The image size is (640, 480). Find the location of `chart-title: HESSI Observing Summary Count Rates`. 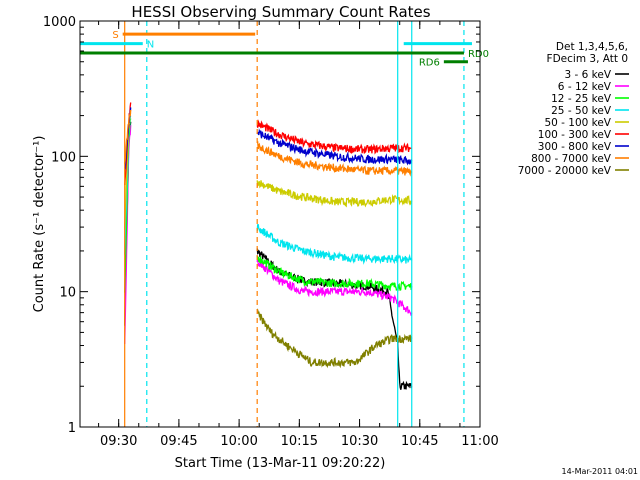

chart-title: HESSI Observing Summary Count Rates is located at coordinates (280, 12).